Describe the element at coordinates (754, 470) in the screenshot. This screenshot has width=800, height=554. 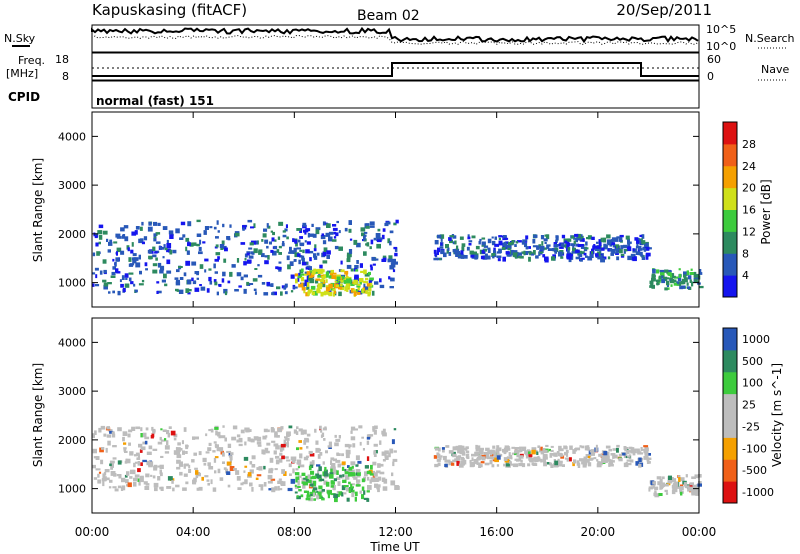
I see `colorbar-tick-label: -500` at that location.